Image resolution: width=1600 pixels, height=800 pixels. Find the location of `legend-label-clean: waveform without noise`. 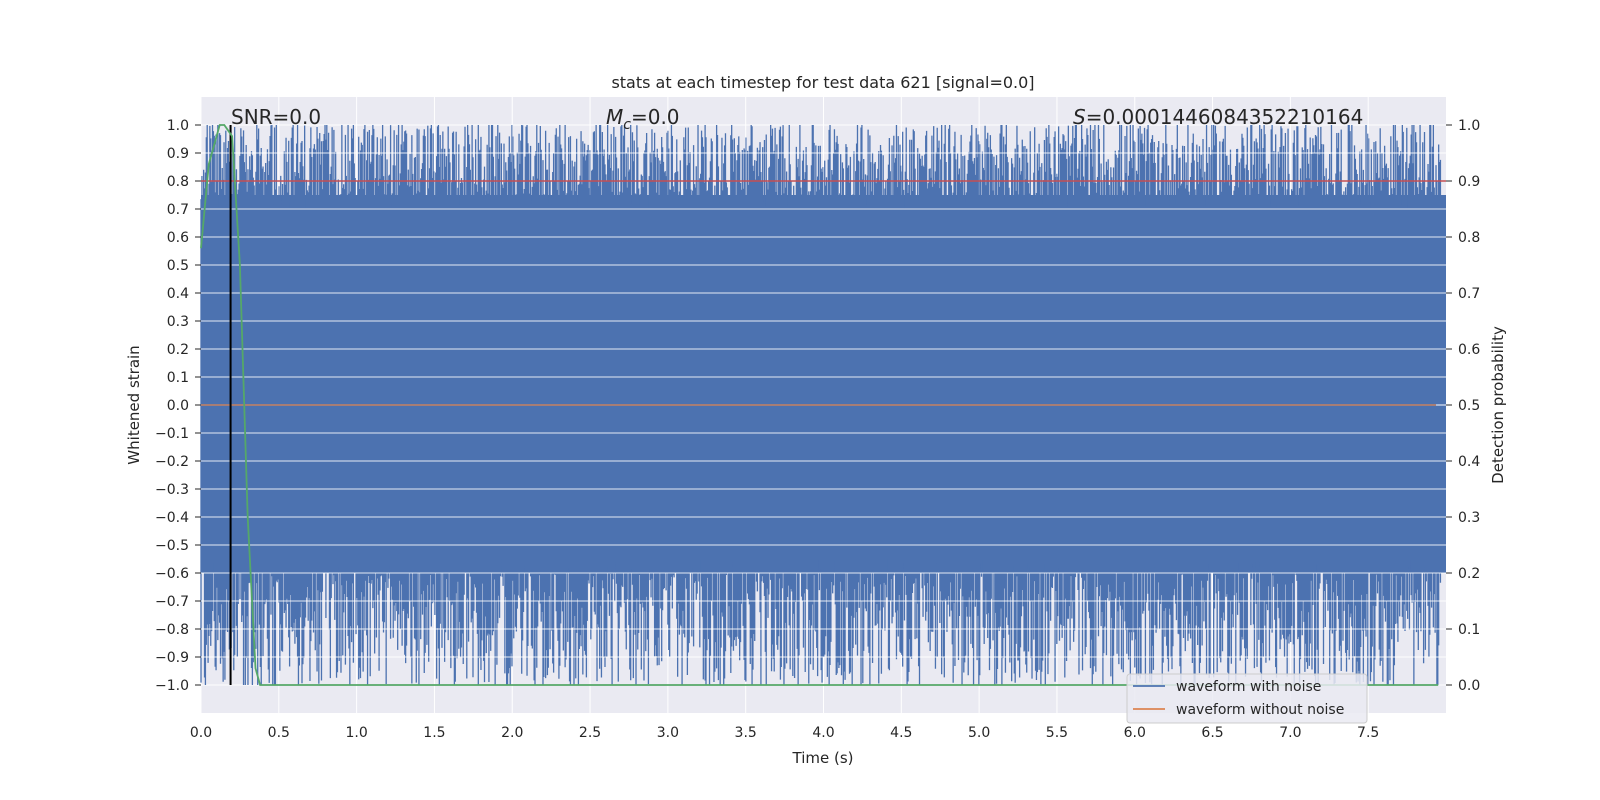

legend-label-clean: waveform without noise is located at coordinates (1260, 710).